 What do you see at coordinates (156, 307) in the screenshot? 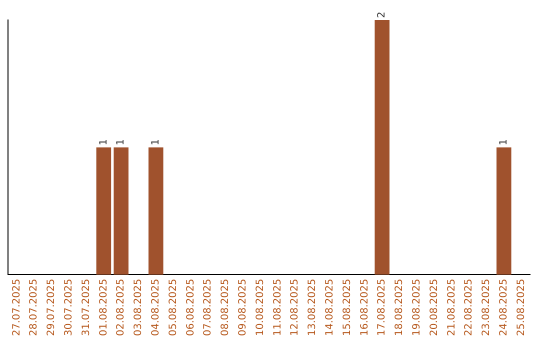
I see `x-tick-label: 04.08.2025` at bounding box center [156, 307].